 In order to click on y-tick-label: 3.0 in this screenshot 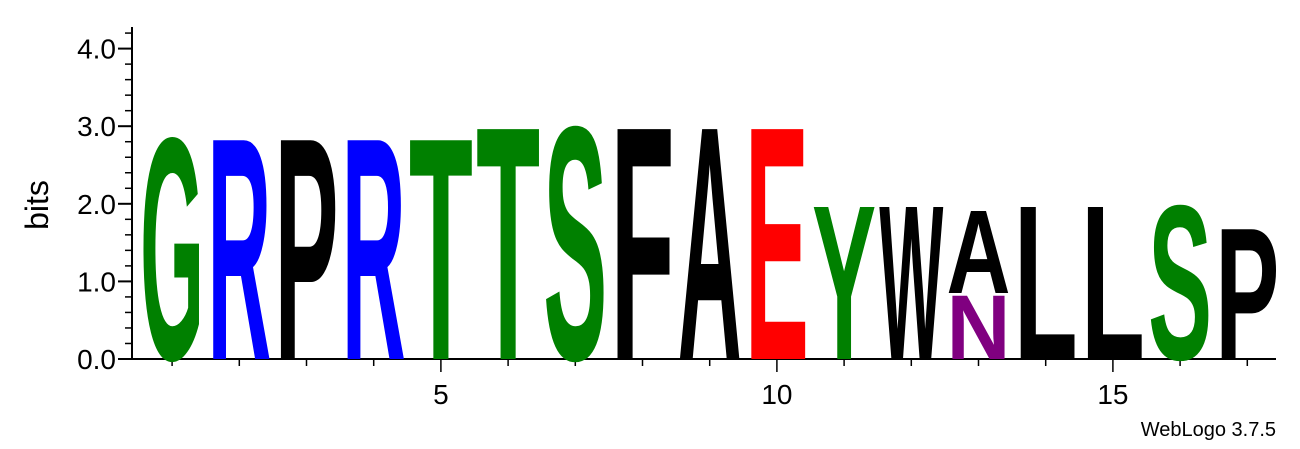, I will do `click(96, 126)`.